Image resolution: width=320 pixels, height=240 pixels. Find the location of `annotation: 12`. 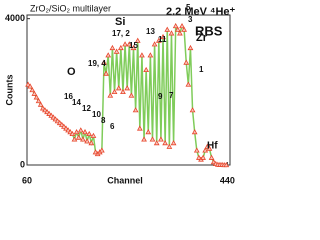

annotation: 12 is located at coordinates (86, 108).